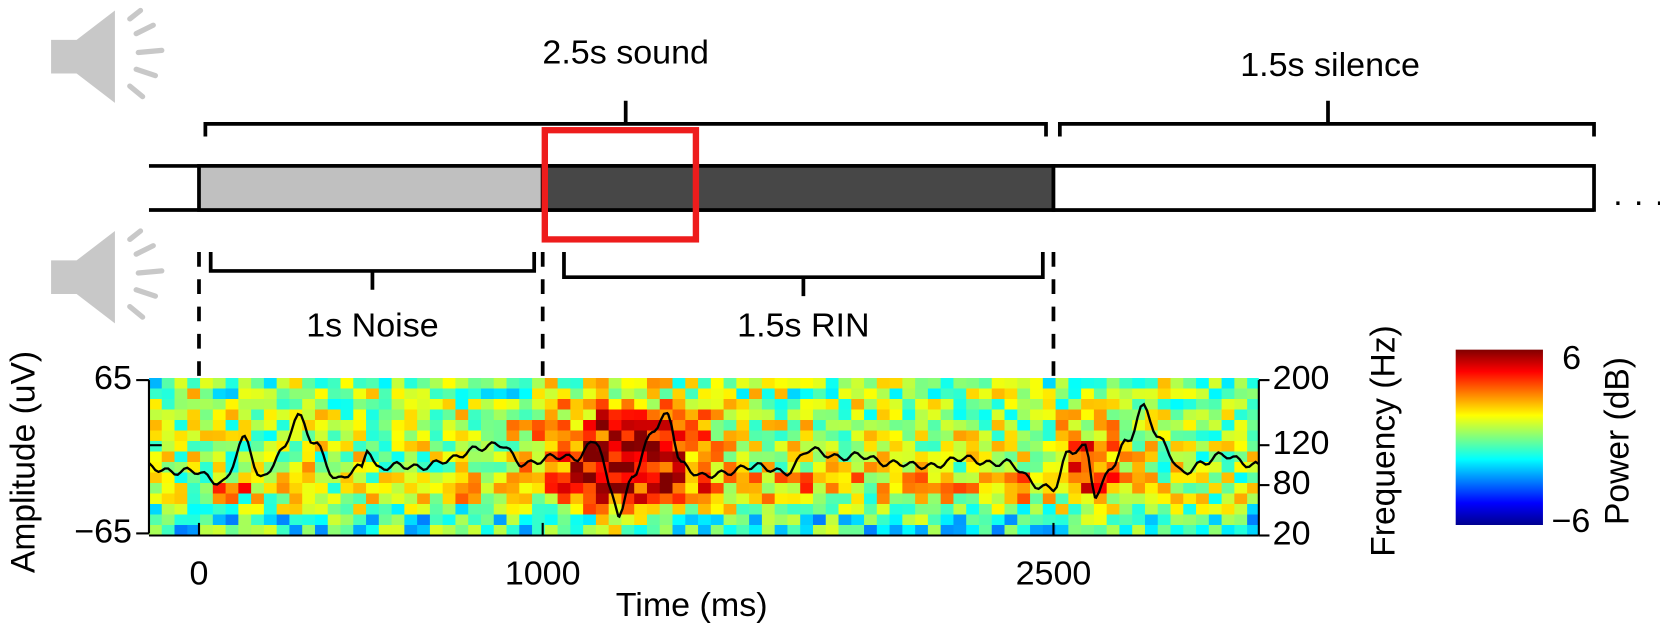 The image size is (1660, 630). Describe the element at coordinates (1617, 441) in the screenshot. I see `colorbar-label: Power (dB)` at that location.